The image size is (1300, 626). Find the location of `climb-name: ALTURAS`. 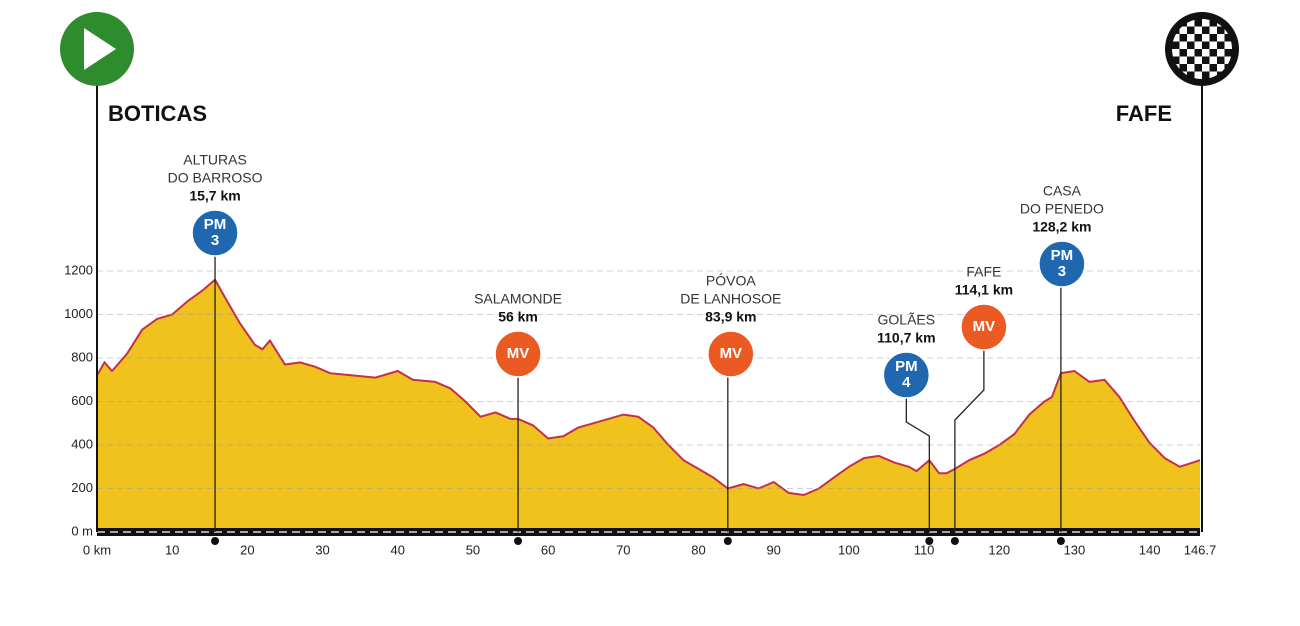

climb-name: ALTURAS is located at coordinates (215, 160).